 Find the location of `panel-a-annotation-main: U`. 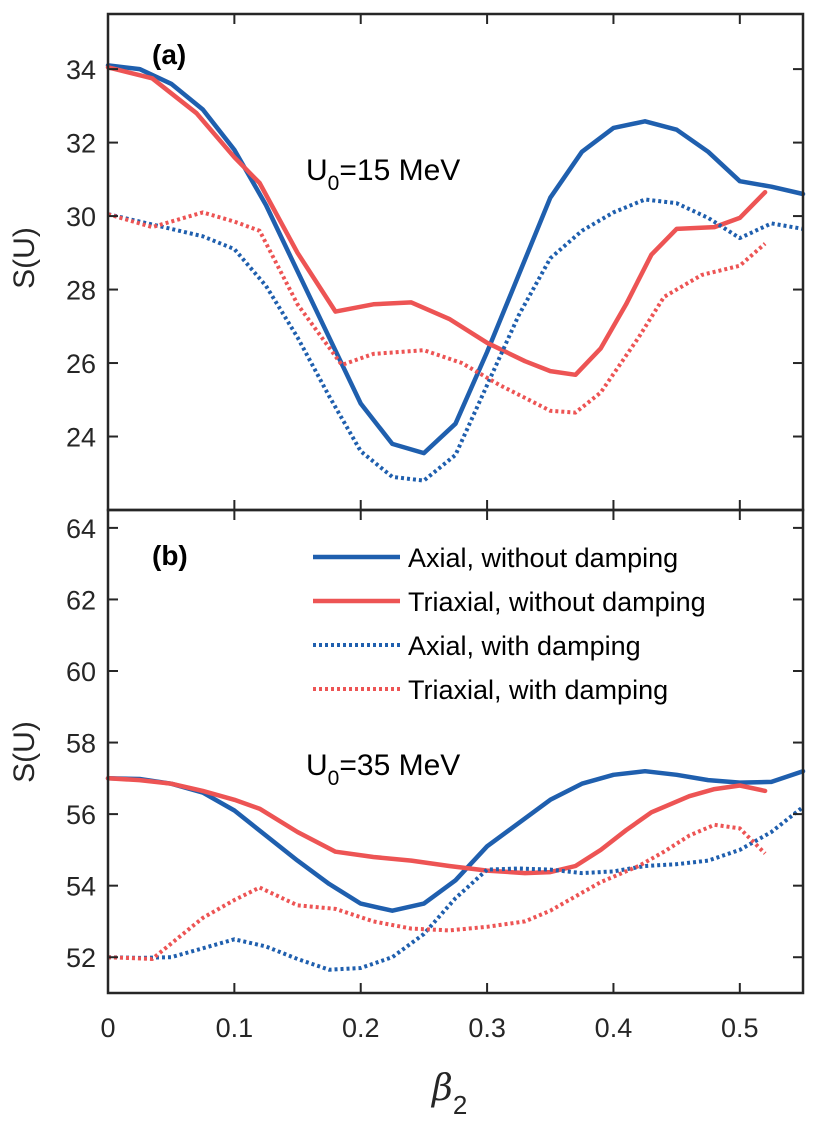

panel-a-annotation-main: U is located at coordinates (317, 170).